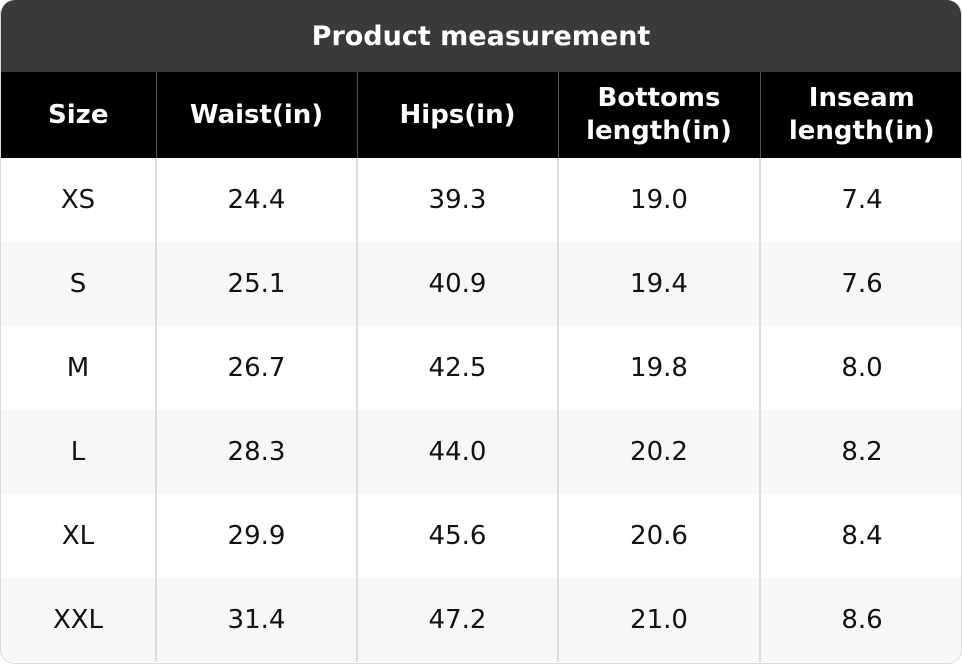 Image resolution: width=962 pixels, height=664 pixels. Describe the element at coordinates (457, 536) in the screenshot. I see `measurement-cell: 45.6` at that location.